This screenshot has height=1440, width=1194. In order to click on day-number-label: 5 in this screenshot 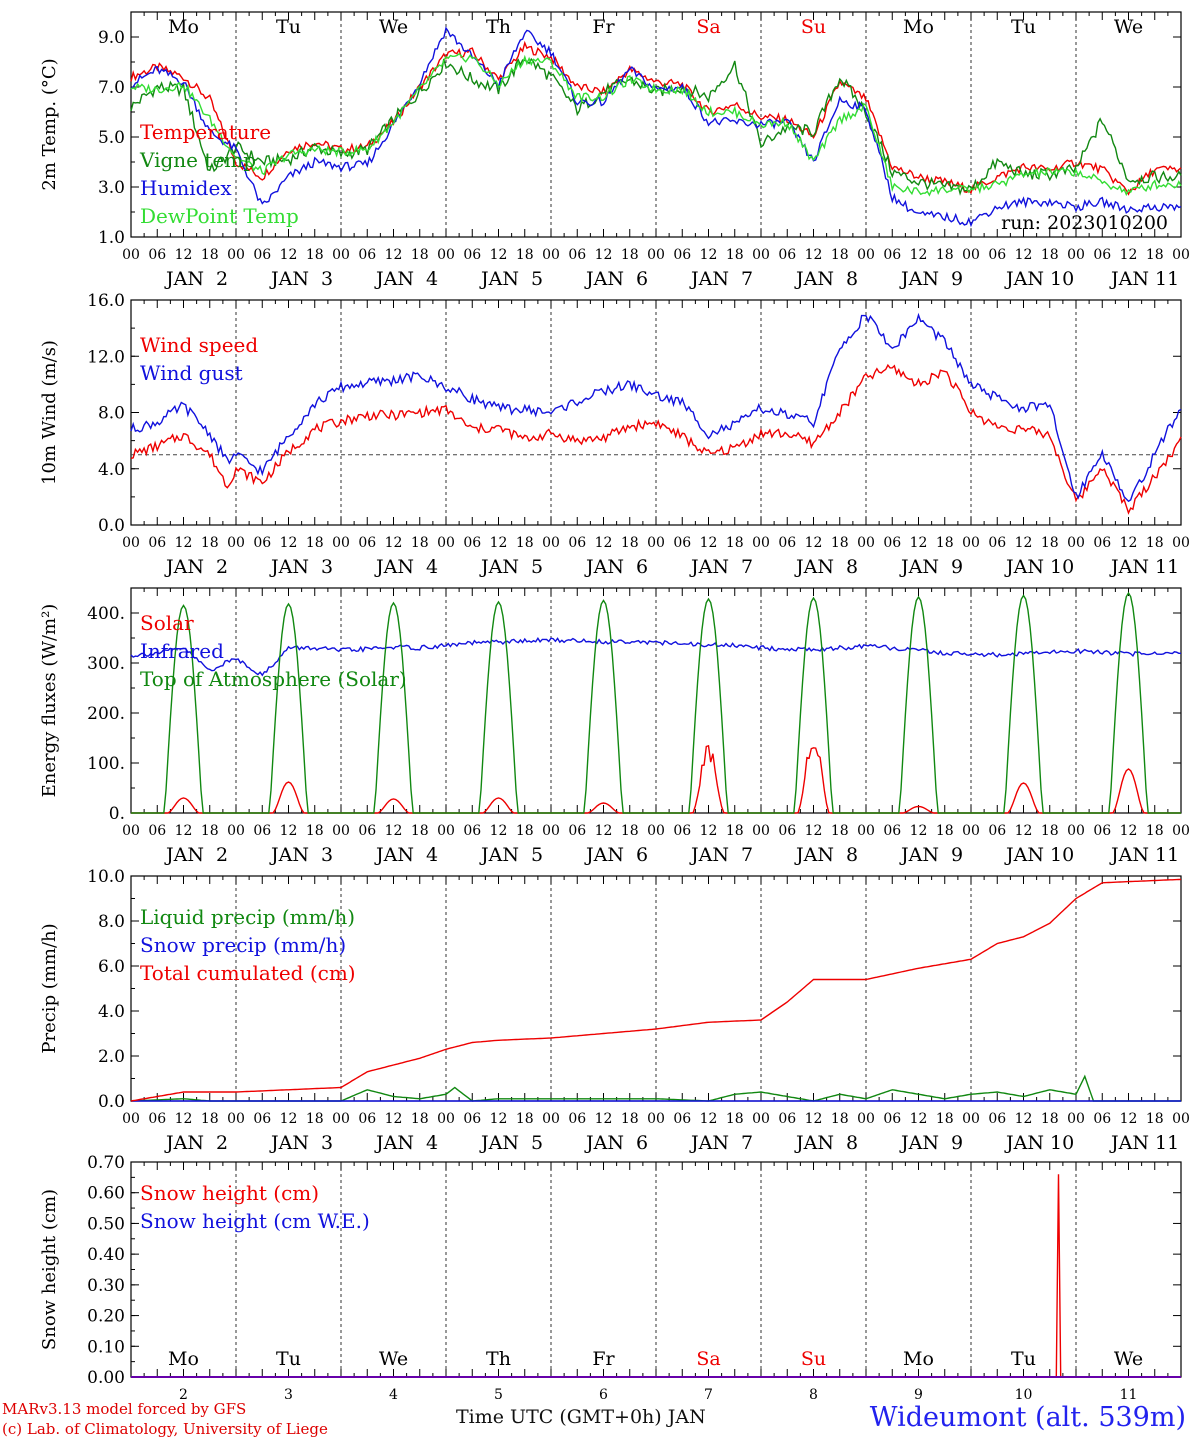, I will do `click(498, 1395)`.